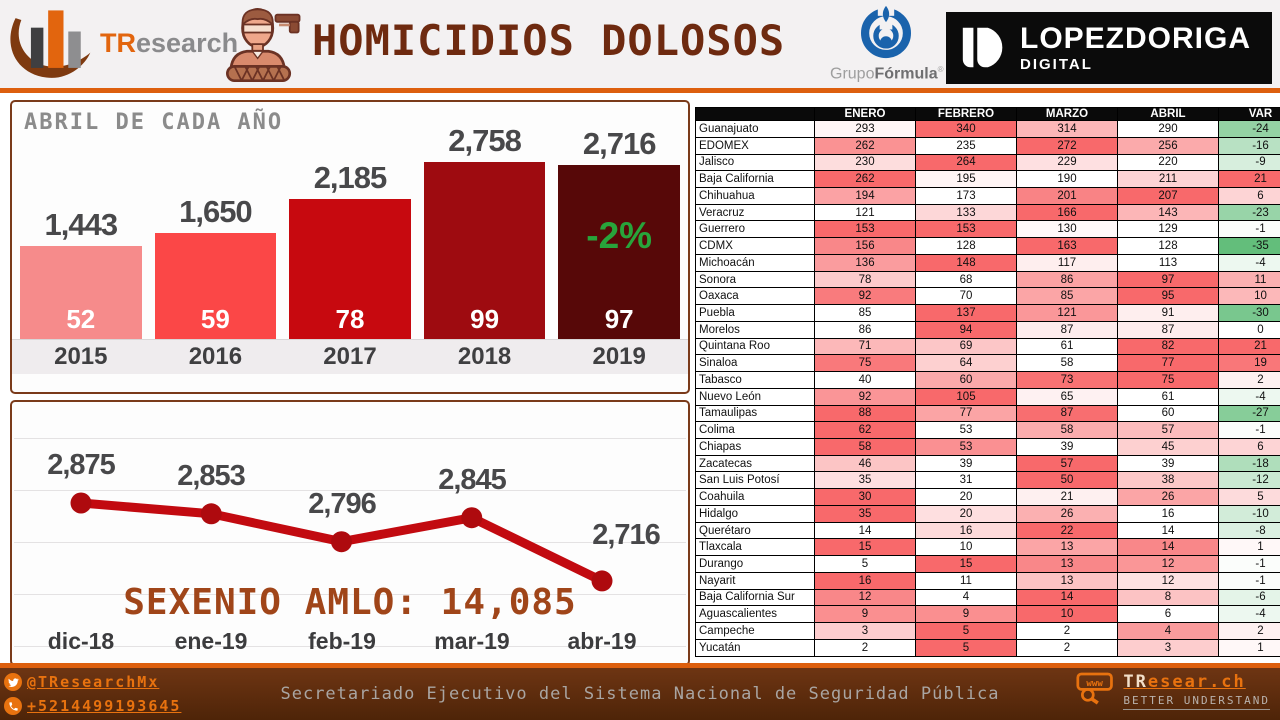  What do you see at coordinates (966, 547) in the screenshot?
I see `month-value: 10` at bounding box center [966, 547].